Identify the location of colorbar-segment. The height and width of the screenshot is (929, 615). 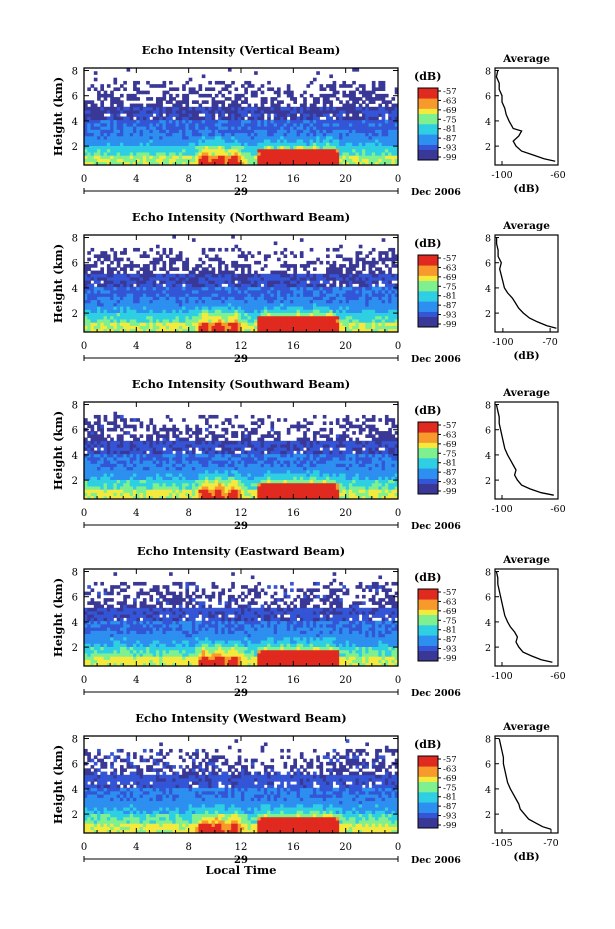
(428, 142).